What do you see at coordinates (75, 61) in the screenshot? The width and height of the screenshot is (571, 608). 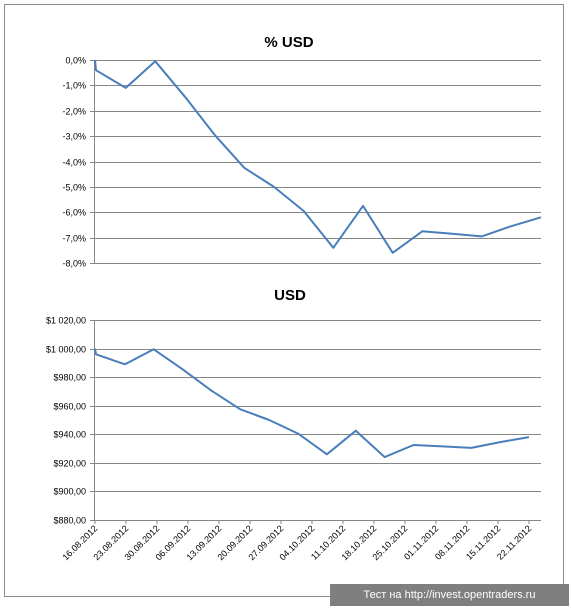 I see `y-tick-label: 0,0%` at bounding box center [75, 61].